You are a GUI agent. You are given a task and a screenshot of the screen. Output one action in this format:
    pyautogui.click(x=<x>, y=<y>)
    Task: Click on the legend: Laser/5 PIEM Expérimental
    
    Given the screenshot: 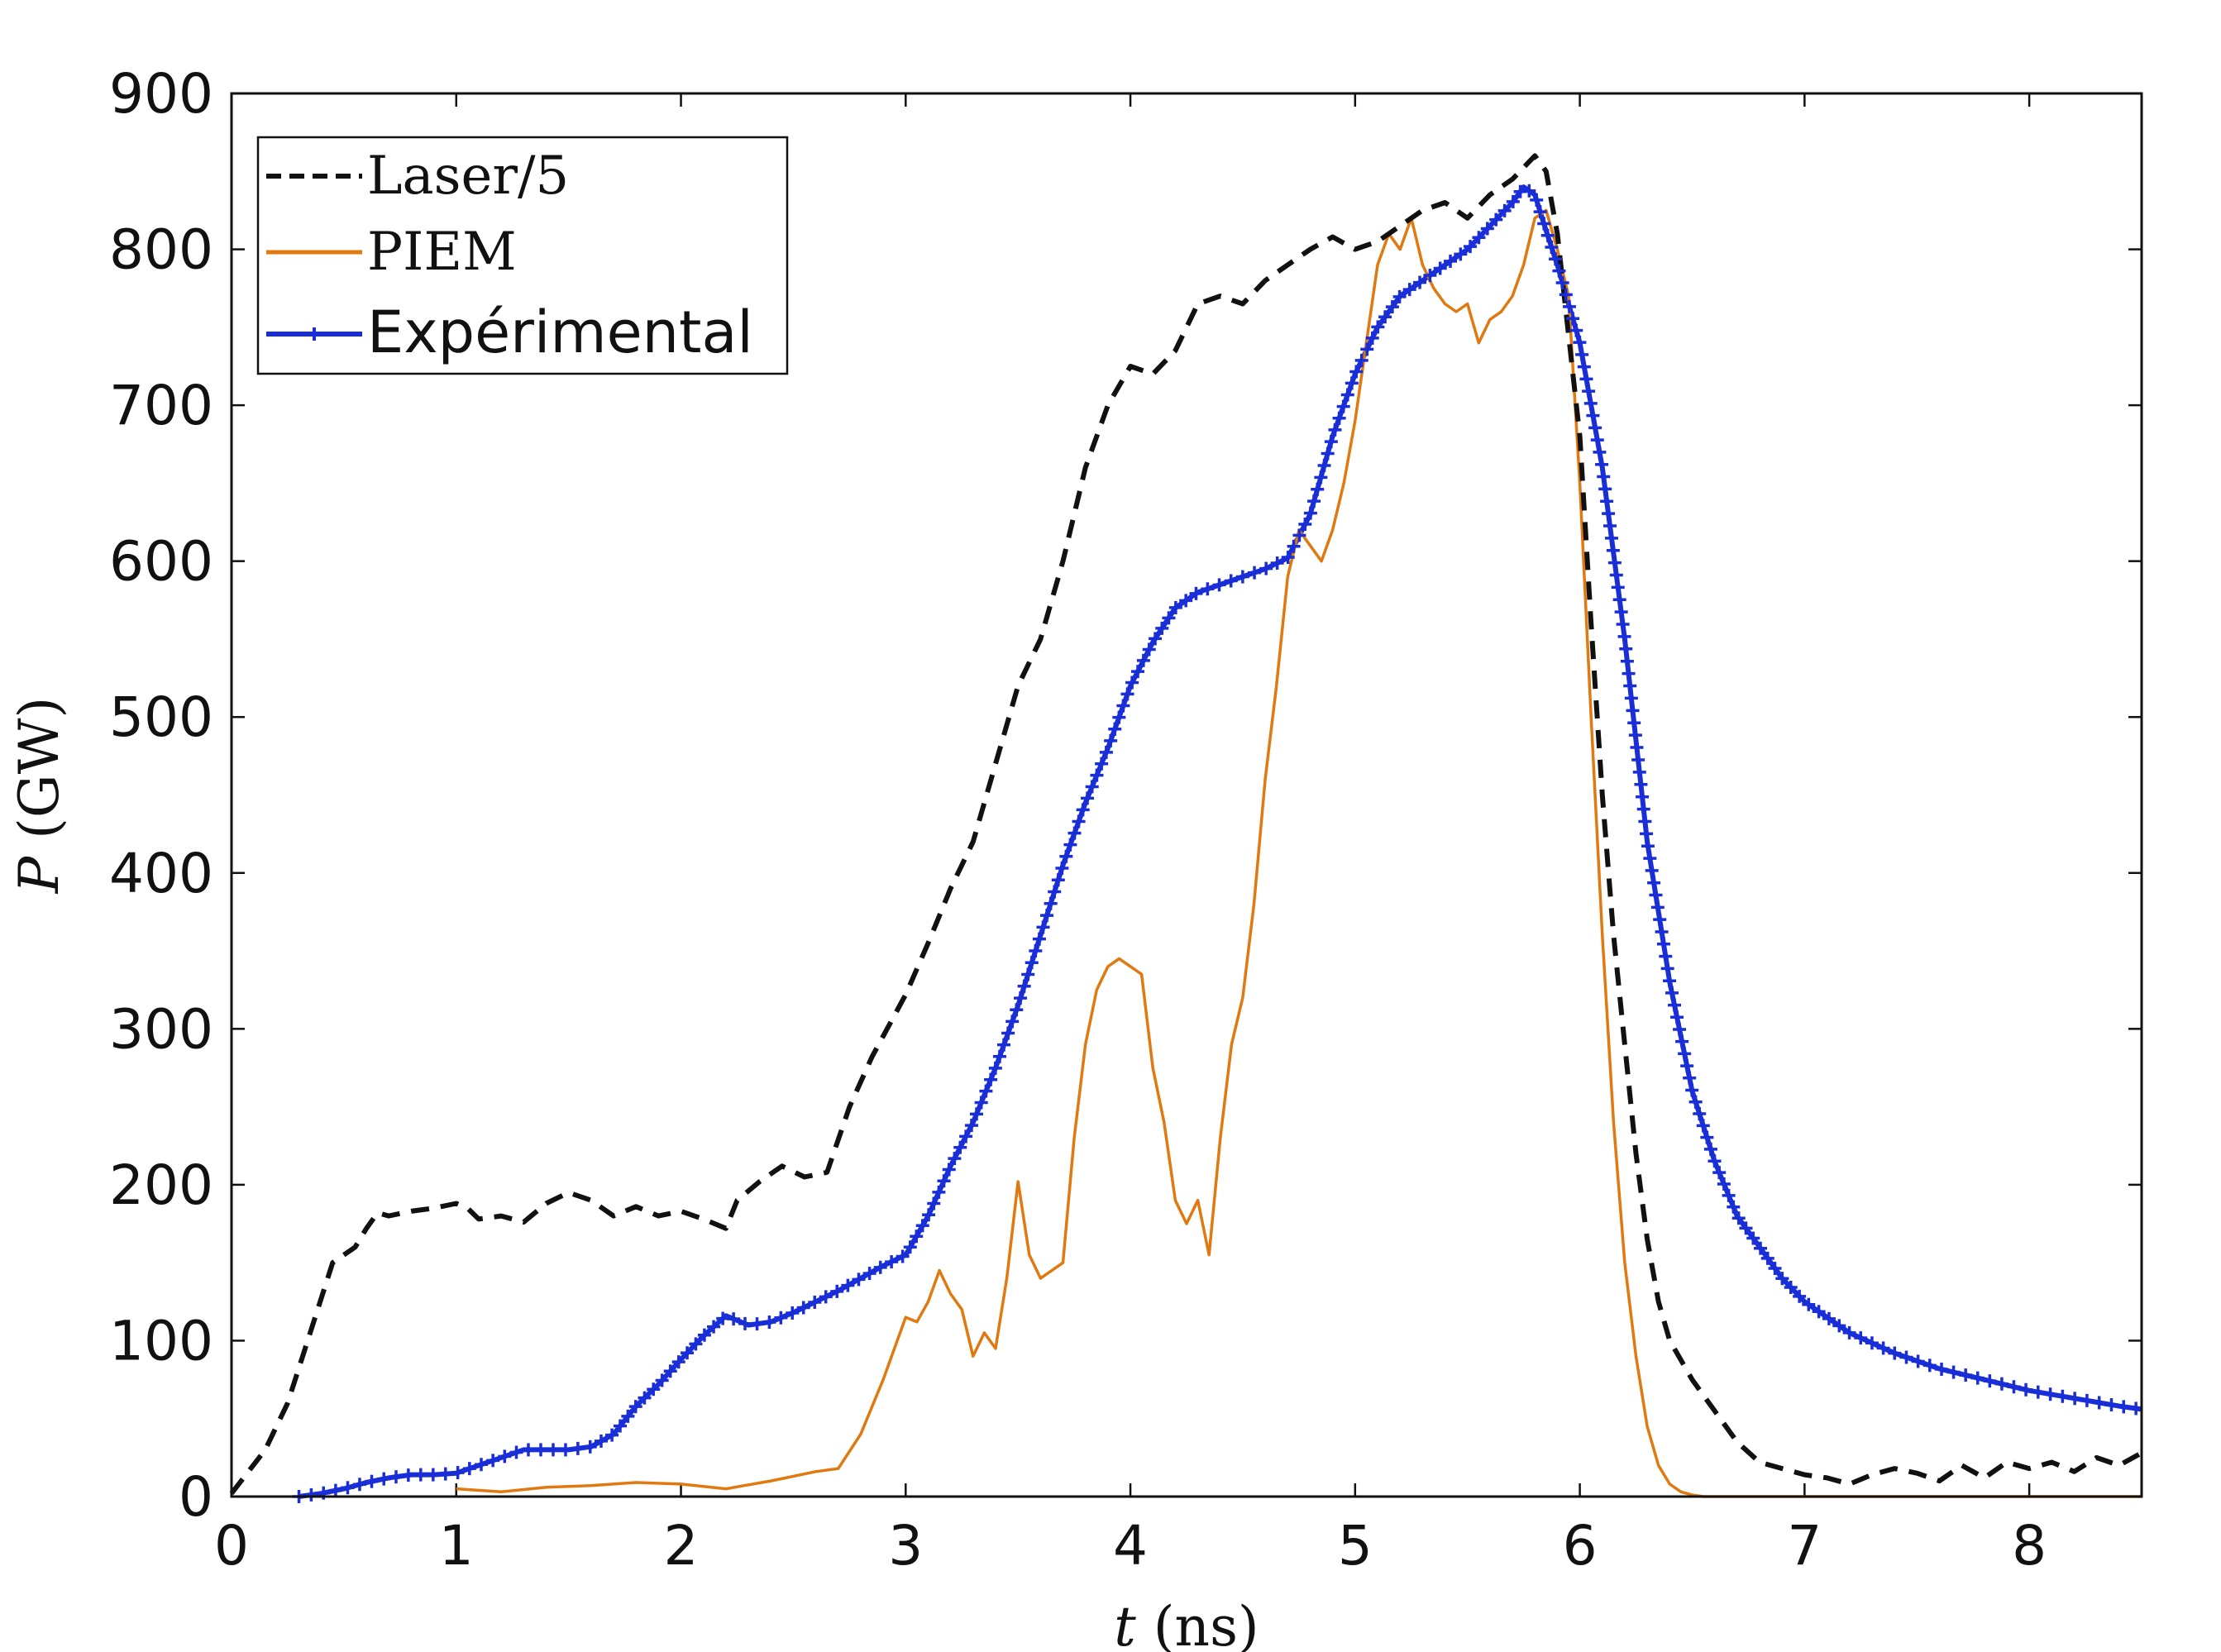 What is the action you would take?
    pyautogui.click(x=522, y=256)
    